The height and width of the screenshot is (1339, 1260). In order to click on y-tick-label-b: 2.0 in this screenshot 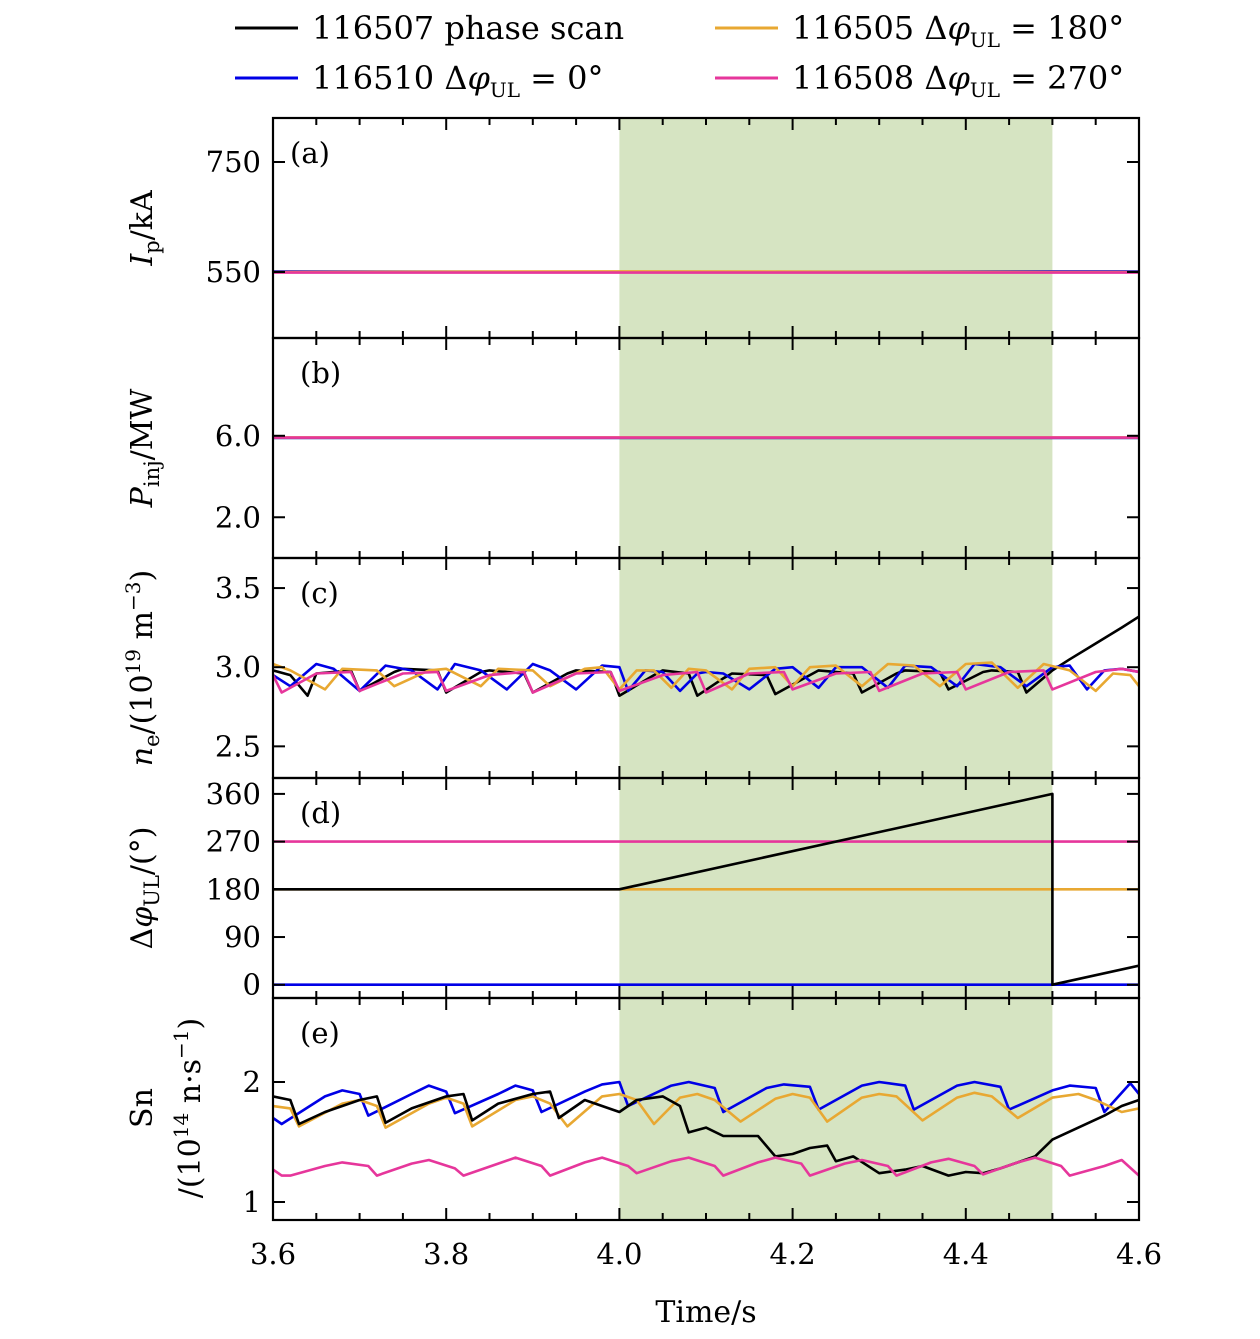, I will do `click(238, 517)`.